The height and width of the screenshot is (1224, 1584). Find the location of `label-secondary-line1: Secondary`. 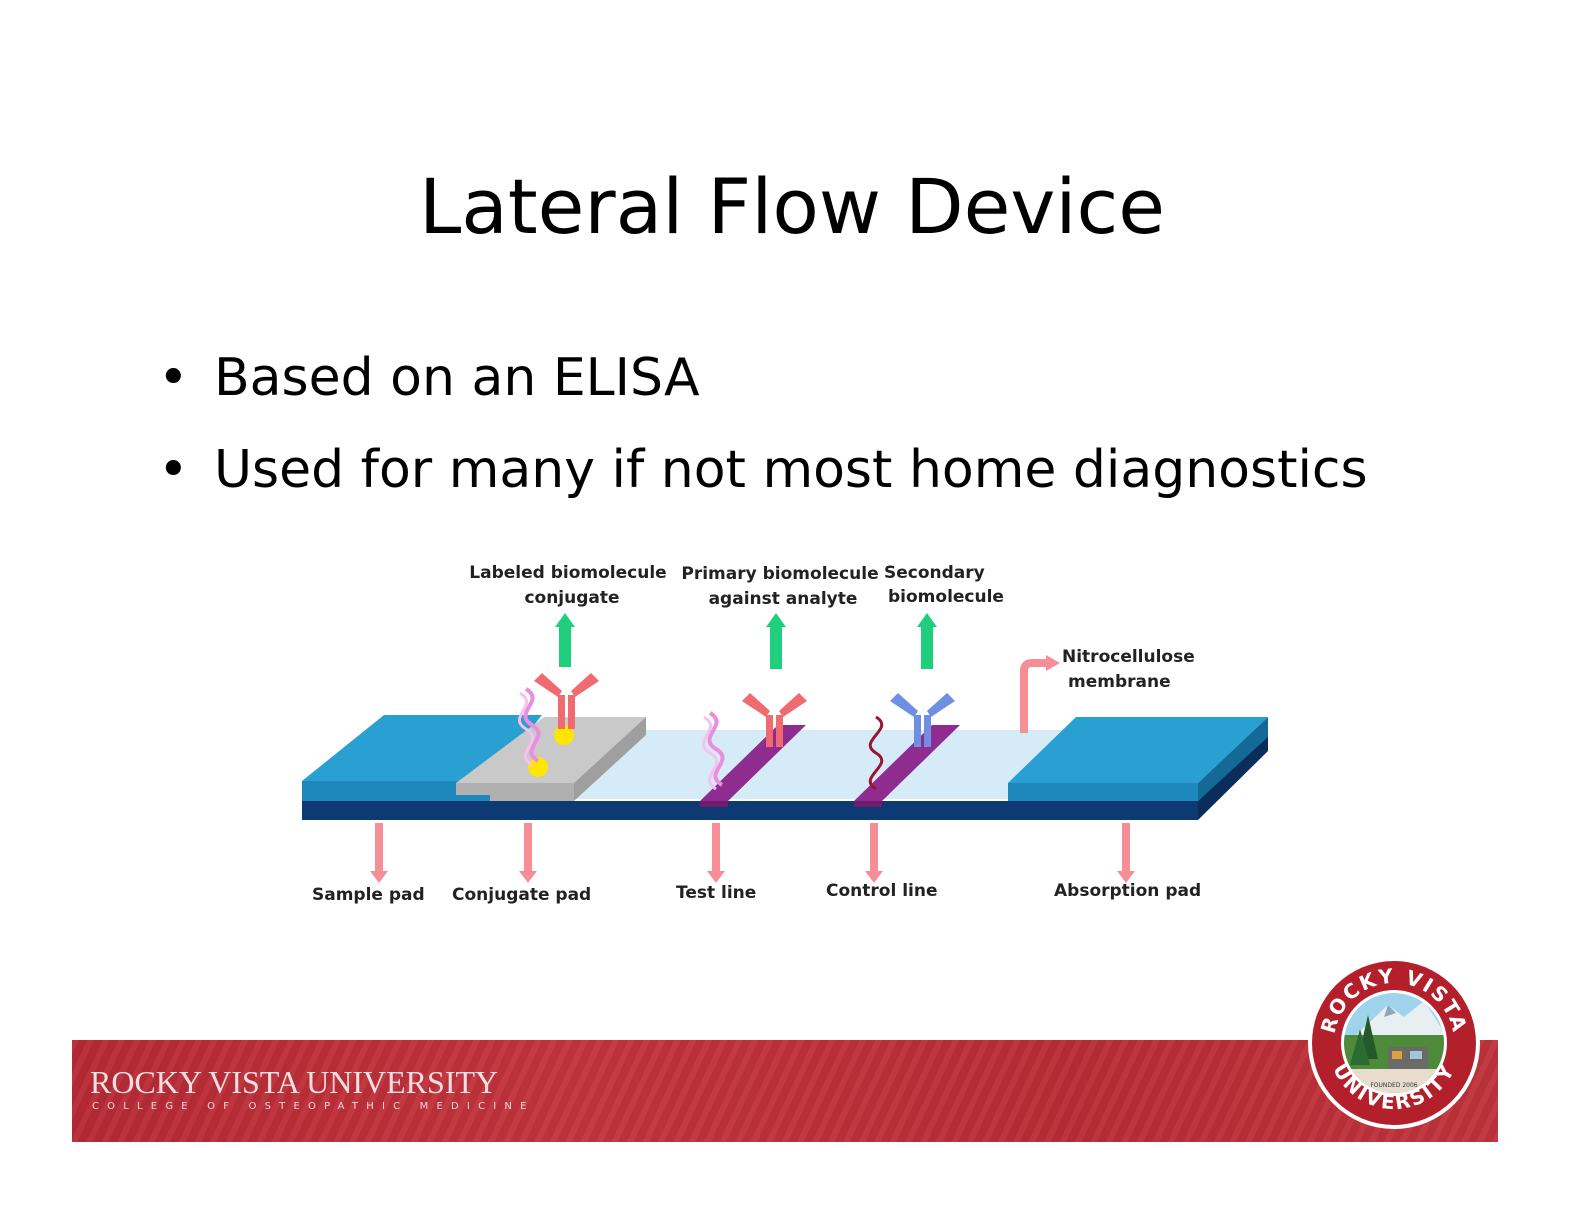

label-secondary-line1: Secondary is located at coordinates (934, 573).